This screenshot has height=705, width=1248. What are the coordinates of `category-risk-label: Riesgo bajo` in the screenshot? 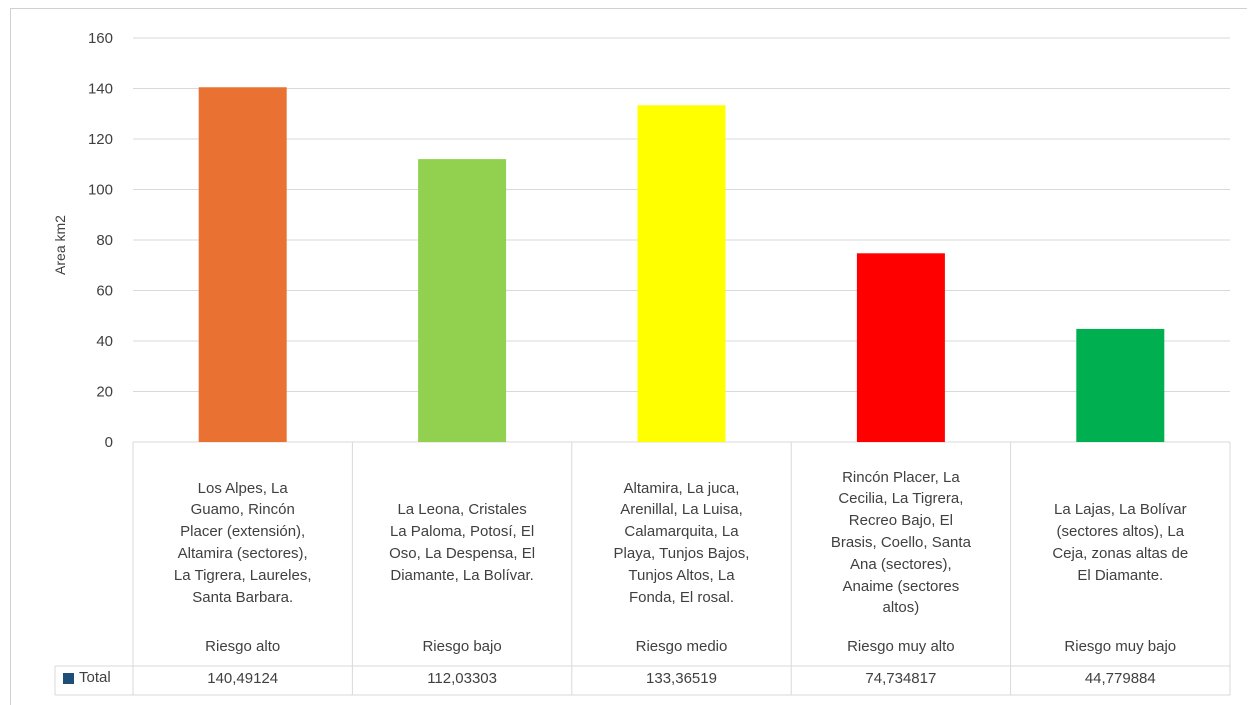 It's located at (462, 646).